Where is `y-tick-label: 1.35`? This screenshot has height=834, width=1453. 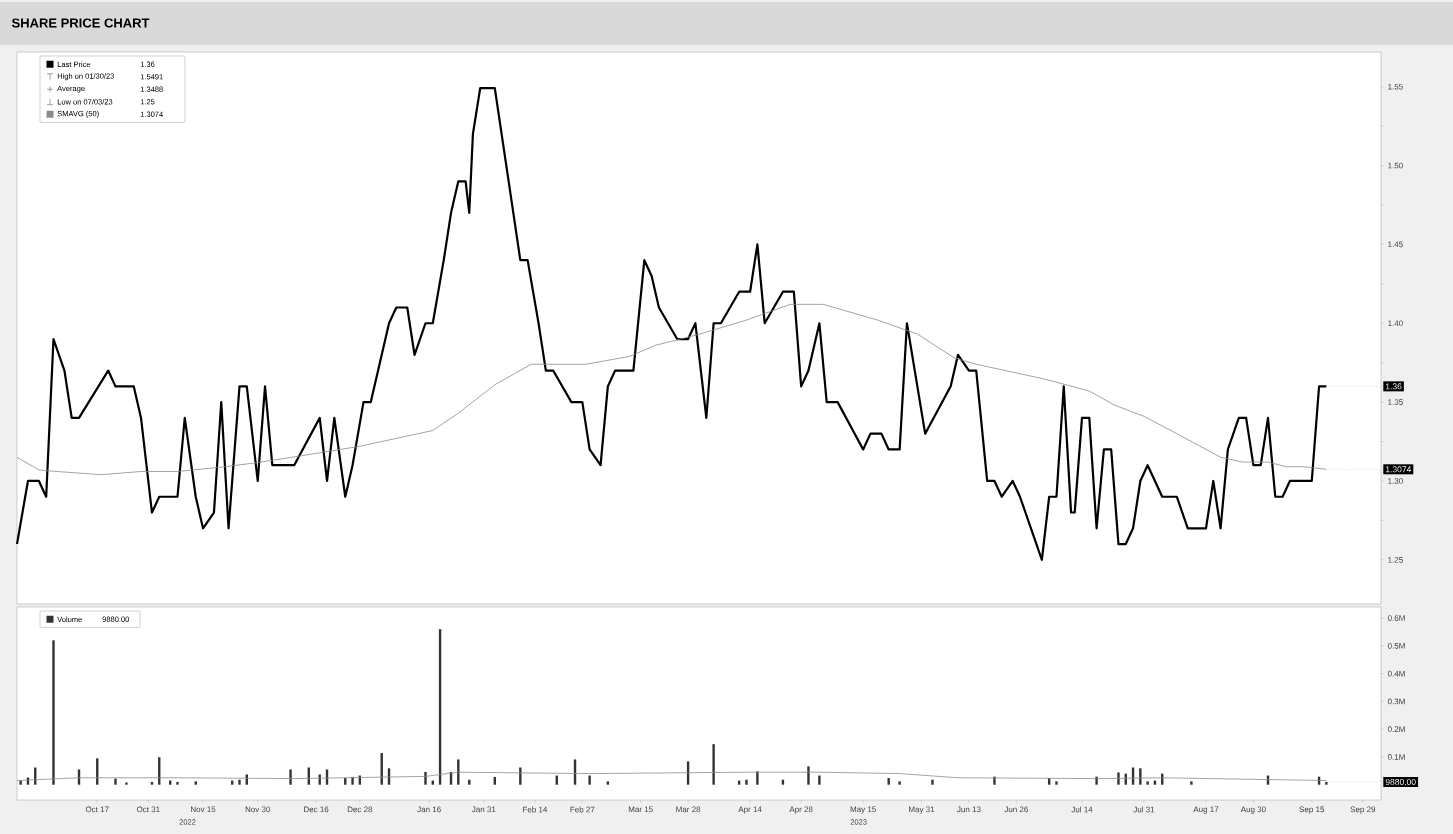
y-tick-label: 1.35 is located at coordinates (1395, 402).